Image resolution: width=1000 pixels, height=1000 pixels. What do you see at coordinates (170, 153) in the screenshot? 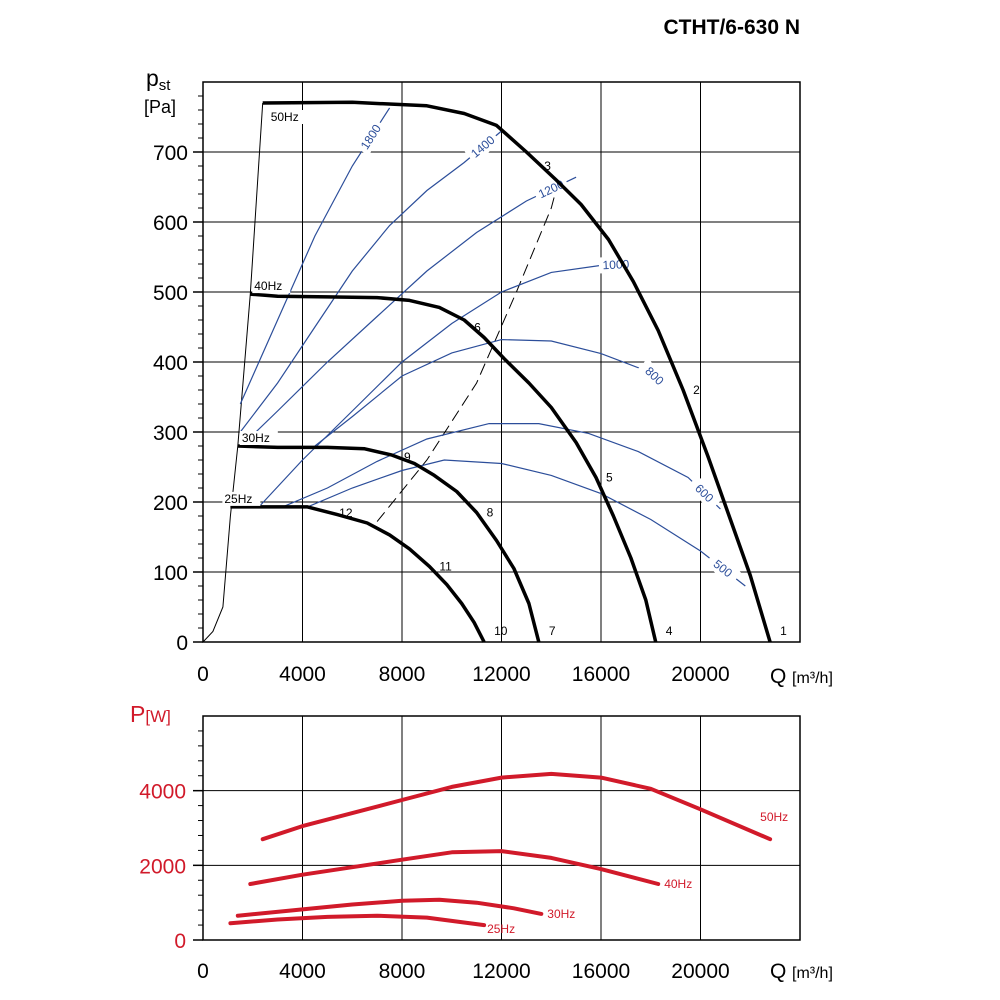
I see `y-tick-label: 700` at bounding box center [170, 153].